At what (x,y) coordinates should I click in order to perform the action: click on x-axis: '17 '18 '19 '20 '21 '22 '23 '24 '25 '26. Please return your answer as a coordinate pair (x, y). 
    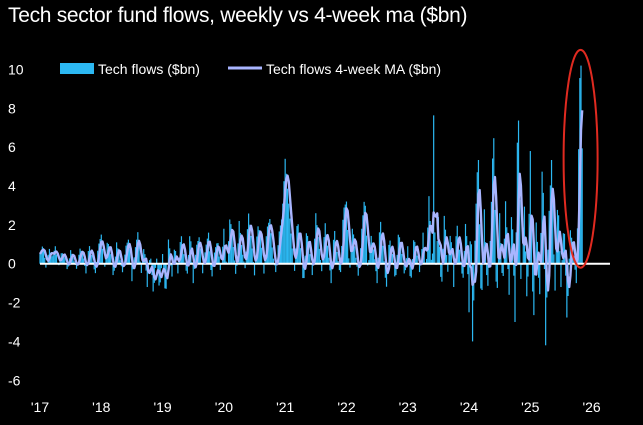
    Looking at the image, I should click on (316, 407).